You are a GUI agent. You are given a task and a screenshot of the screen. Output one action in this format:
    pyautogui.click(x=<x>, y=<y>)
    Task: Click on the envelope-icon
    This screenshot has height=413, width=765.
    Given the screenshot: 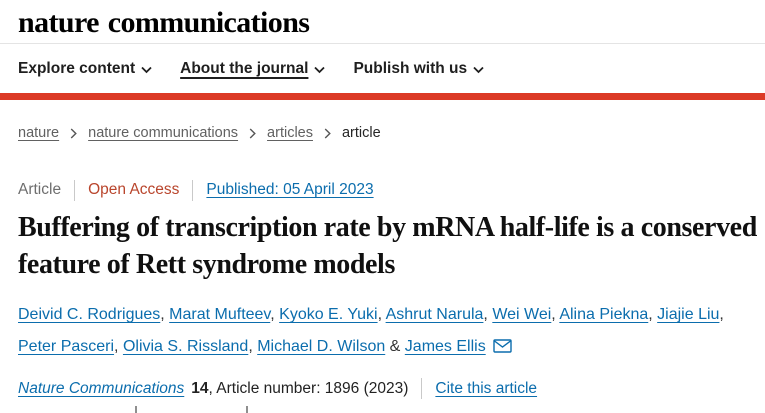 What is the action you would take?
    pyautogui.click(x=502, y=349)
    